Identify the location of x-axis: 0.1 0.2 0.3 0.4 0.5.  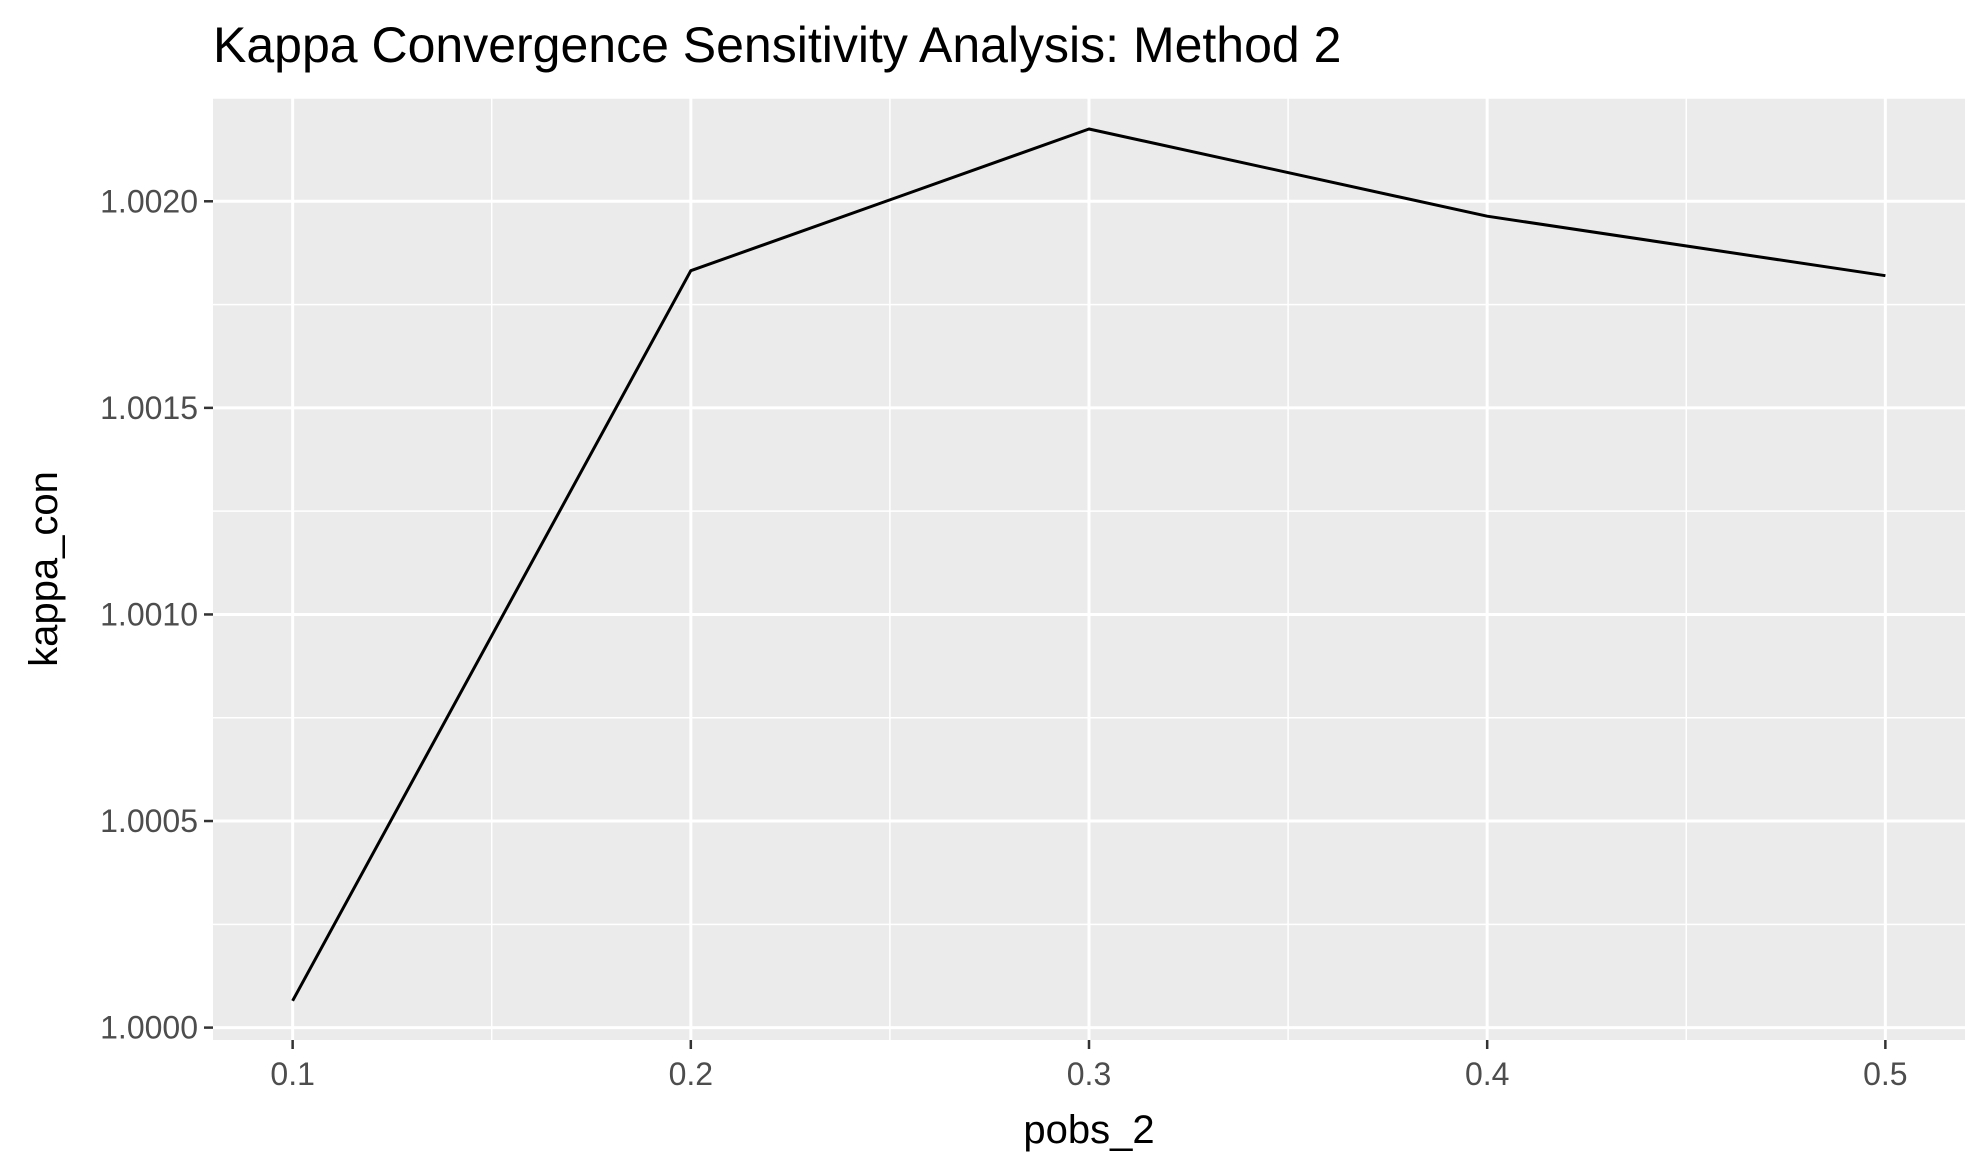
(1089, 1066).